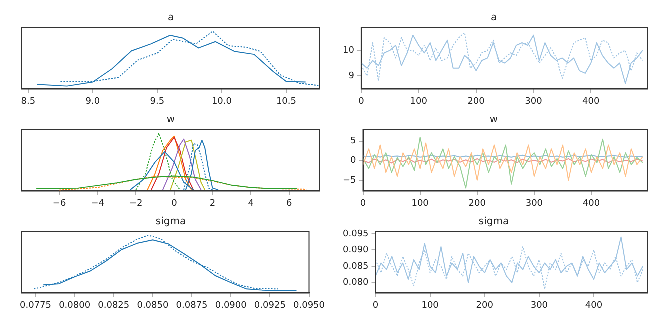 The width and height of the screenshot is (660, 326). I want to click on x-tick-label: 2, so click(213, 203).